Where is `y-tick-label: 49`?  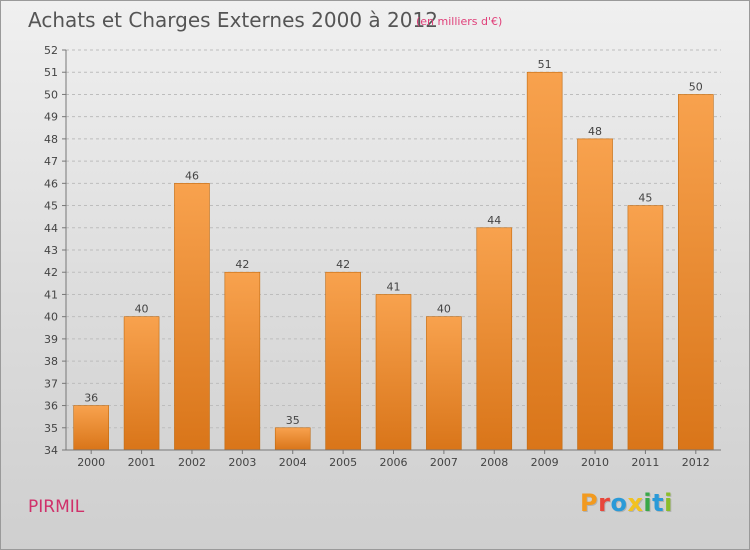
y-tick-label: 49 is located at coordinates (51, 117).